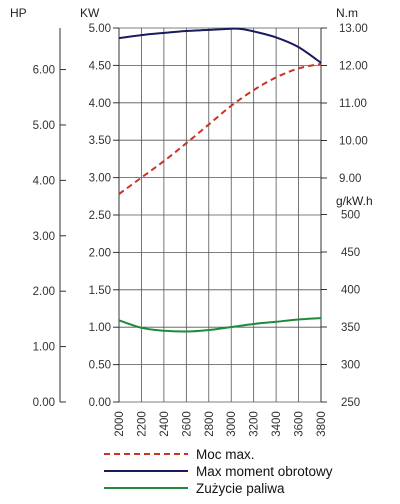  Describe the element at coordinates (100, 141) in the screenshot. I see `kw-tick-label: 3.50` at that location.